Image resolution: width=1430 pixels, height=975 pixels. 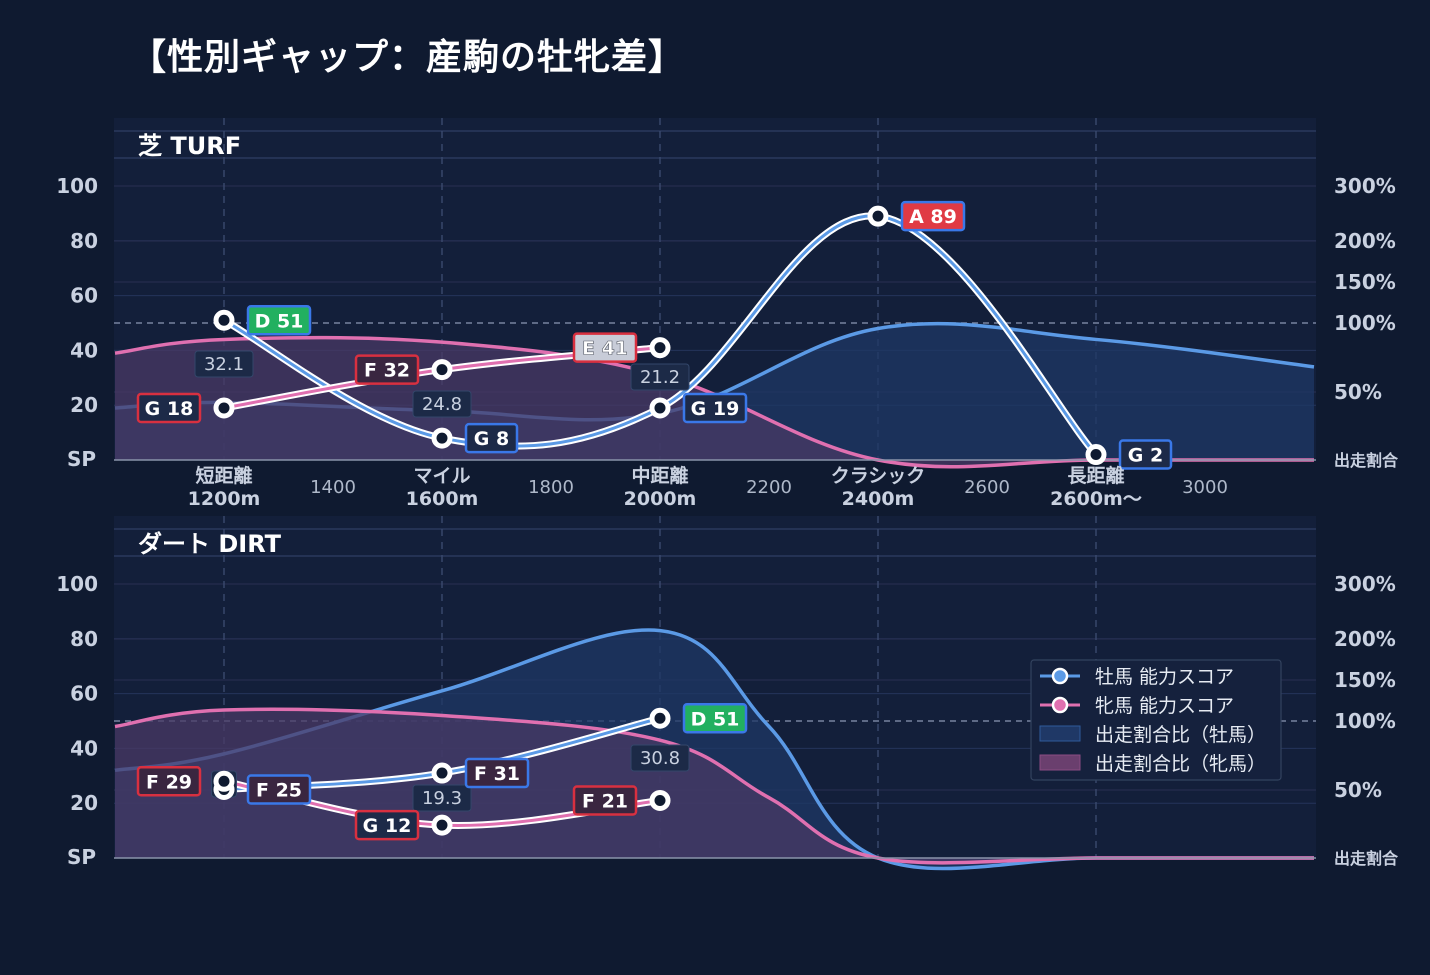 I want to click on x-minor-label: 1800, so click(x=551, y=487).